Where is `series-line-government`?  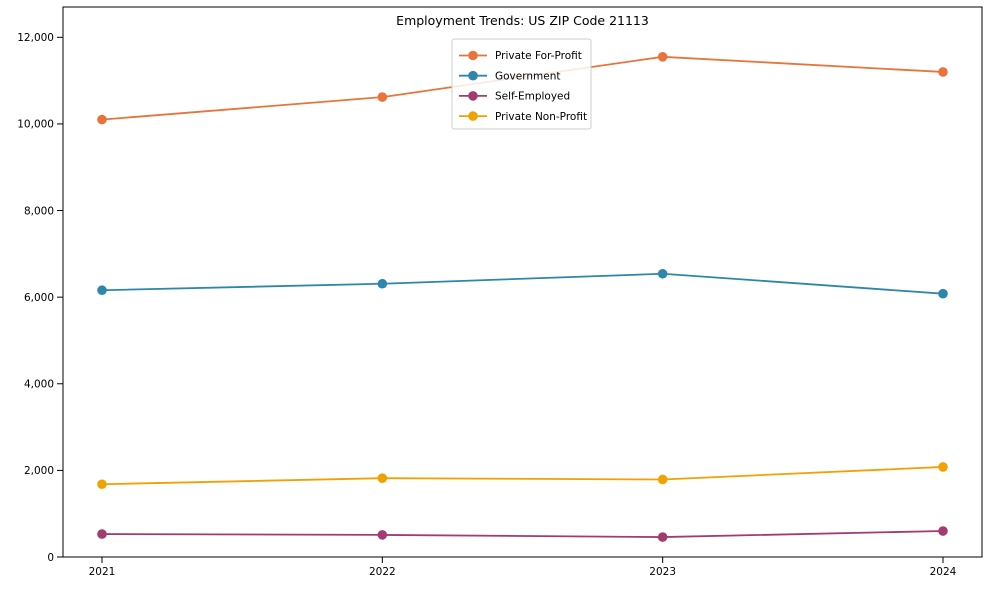 series-line-government is located at coordinates (522, 283).